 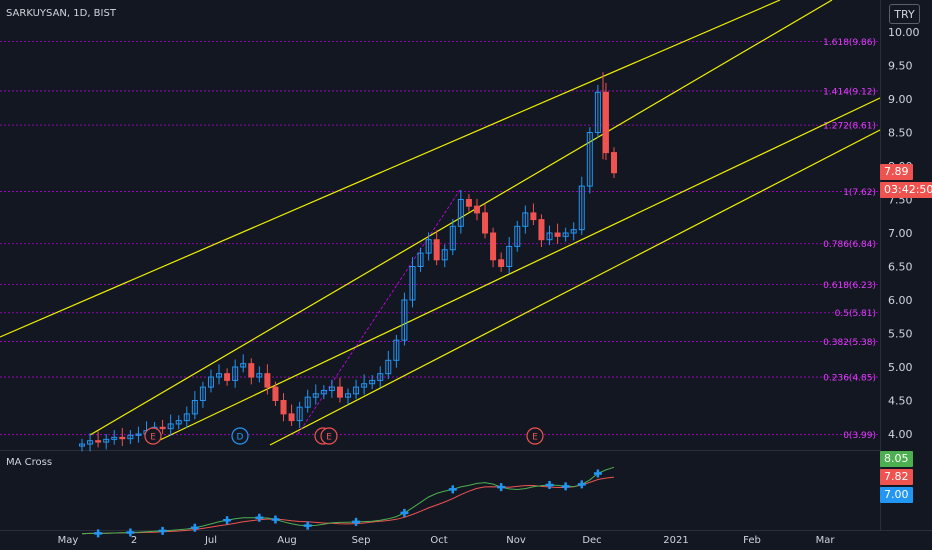 What do you see at coordinates (240, 436) in the screenshot?
I see `dividend-marker` at bounding box center [240, 436].